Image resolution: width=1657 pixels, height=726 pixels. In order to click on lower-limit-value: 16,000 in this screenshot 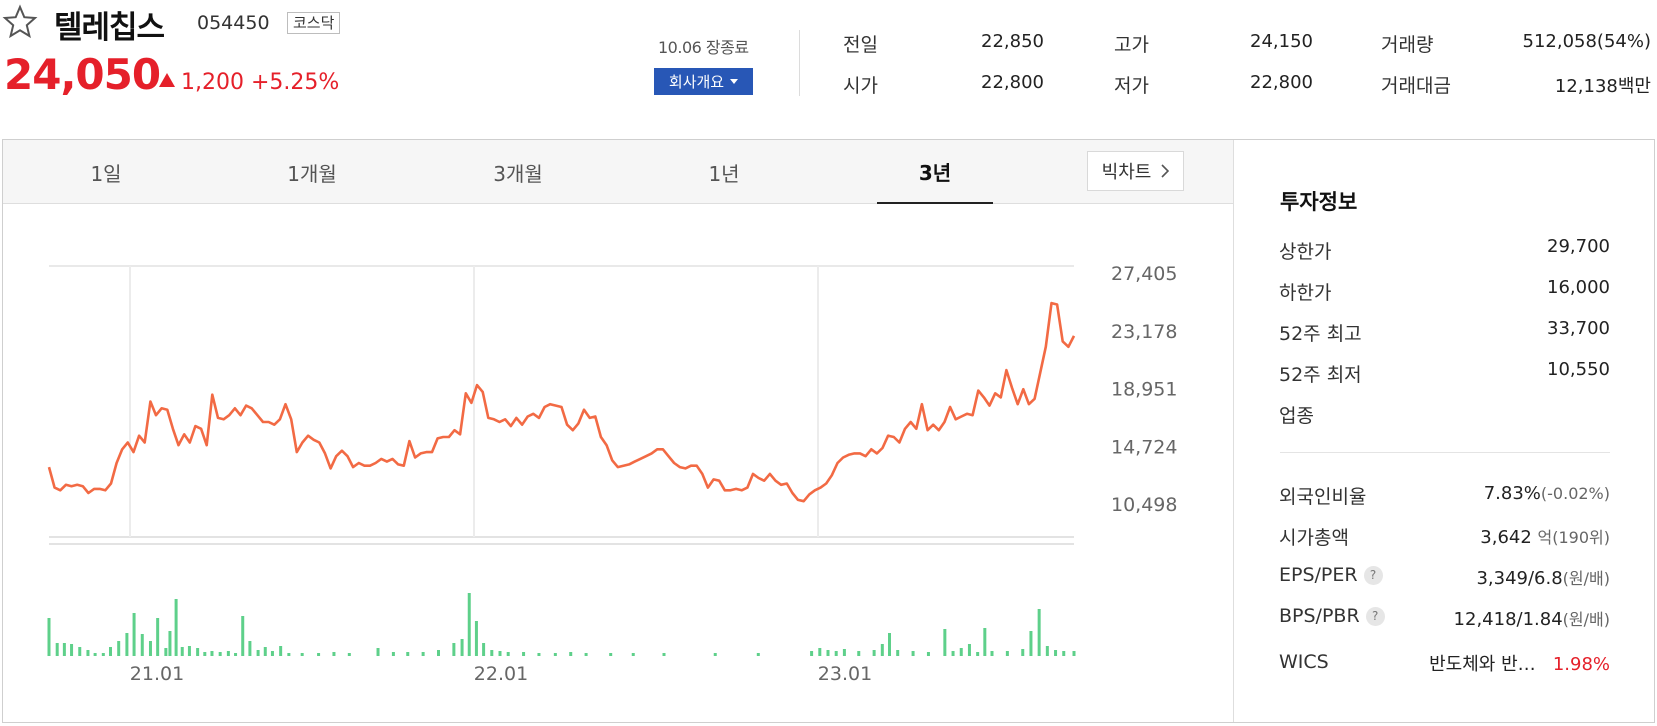, I will do `click(1578, 287)`.